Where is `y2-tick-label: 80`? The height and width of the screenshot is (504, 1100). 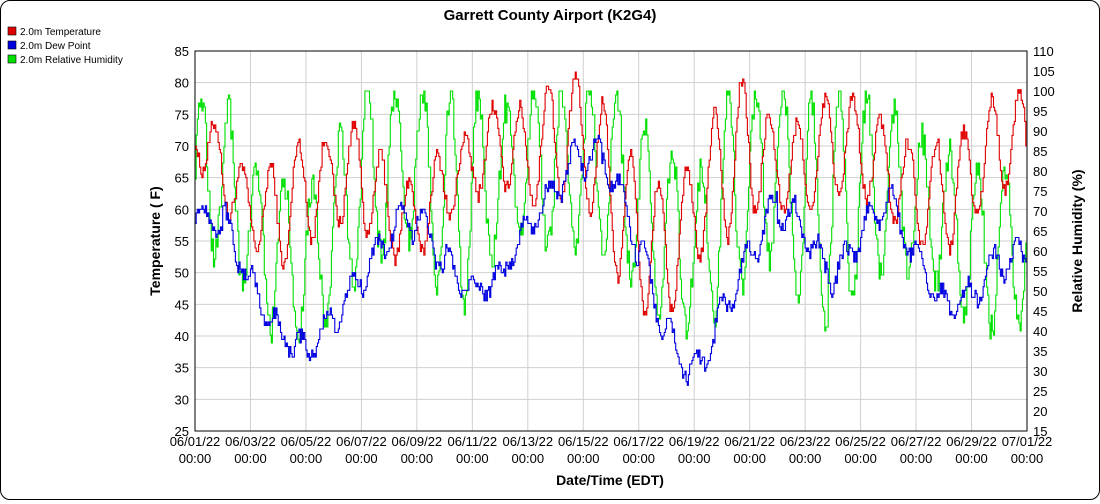 y2-tick-label: 80 is located at coordinates (1040, 171).